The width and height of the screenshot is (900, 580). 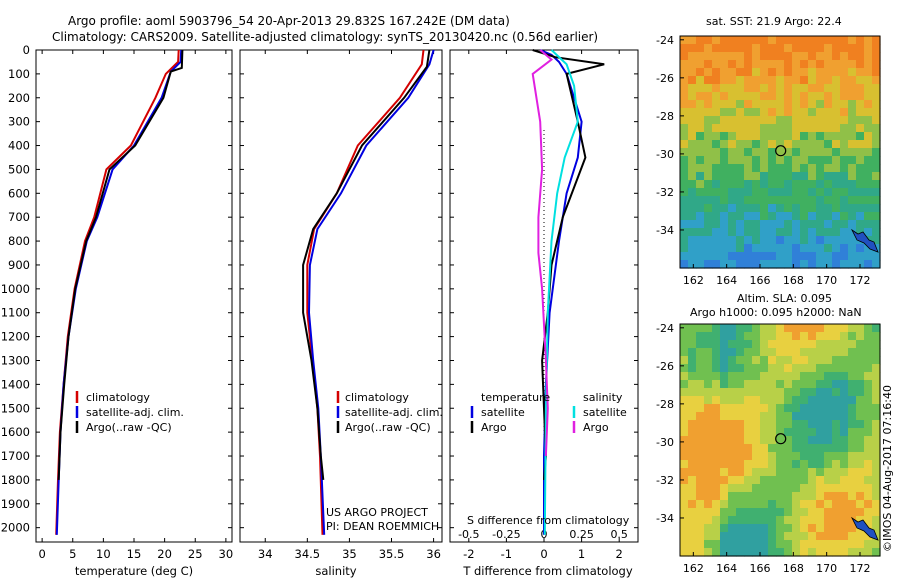 I want to click on lat-tick-label: -30, so click(x=665, y=154).